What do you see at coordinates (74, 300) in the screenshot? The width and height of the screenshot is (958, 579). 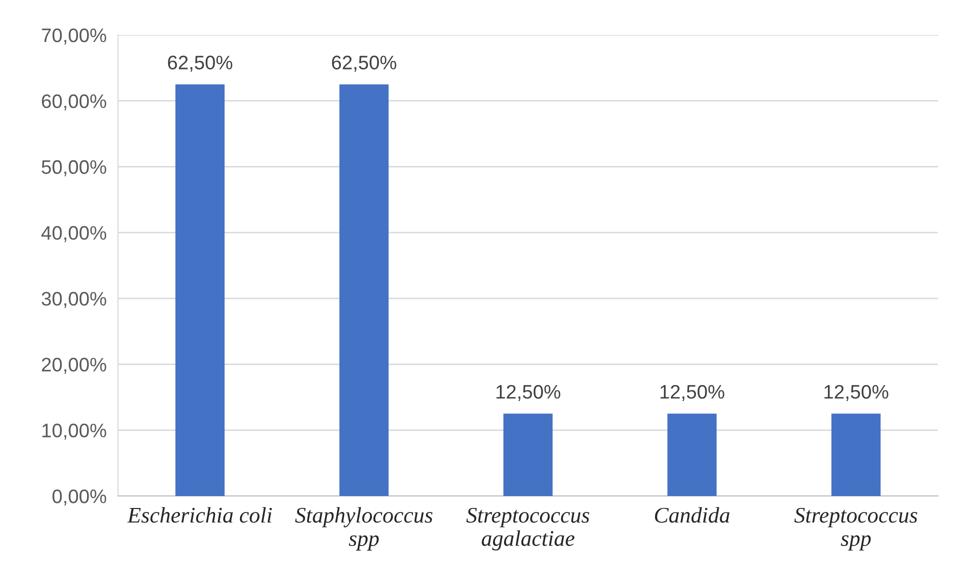 I see `y-tick-label: 30,00%` at bounding box center [74, 300].